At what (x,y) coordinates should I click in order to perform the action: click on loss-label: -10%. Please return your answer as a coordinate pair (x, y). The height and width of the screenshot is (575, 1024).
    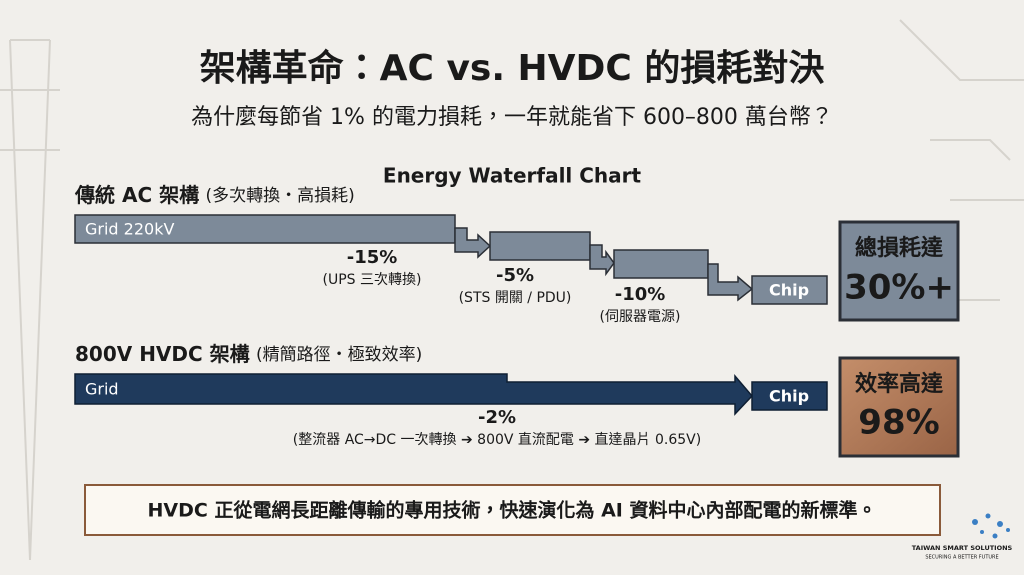
    Looking at the image, I should click on (640, 294).